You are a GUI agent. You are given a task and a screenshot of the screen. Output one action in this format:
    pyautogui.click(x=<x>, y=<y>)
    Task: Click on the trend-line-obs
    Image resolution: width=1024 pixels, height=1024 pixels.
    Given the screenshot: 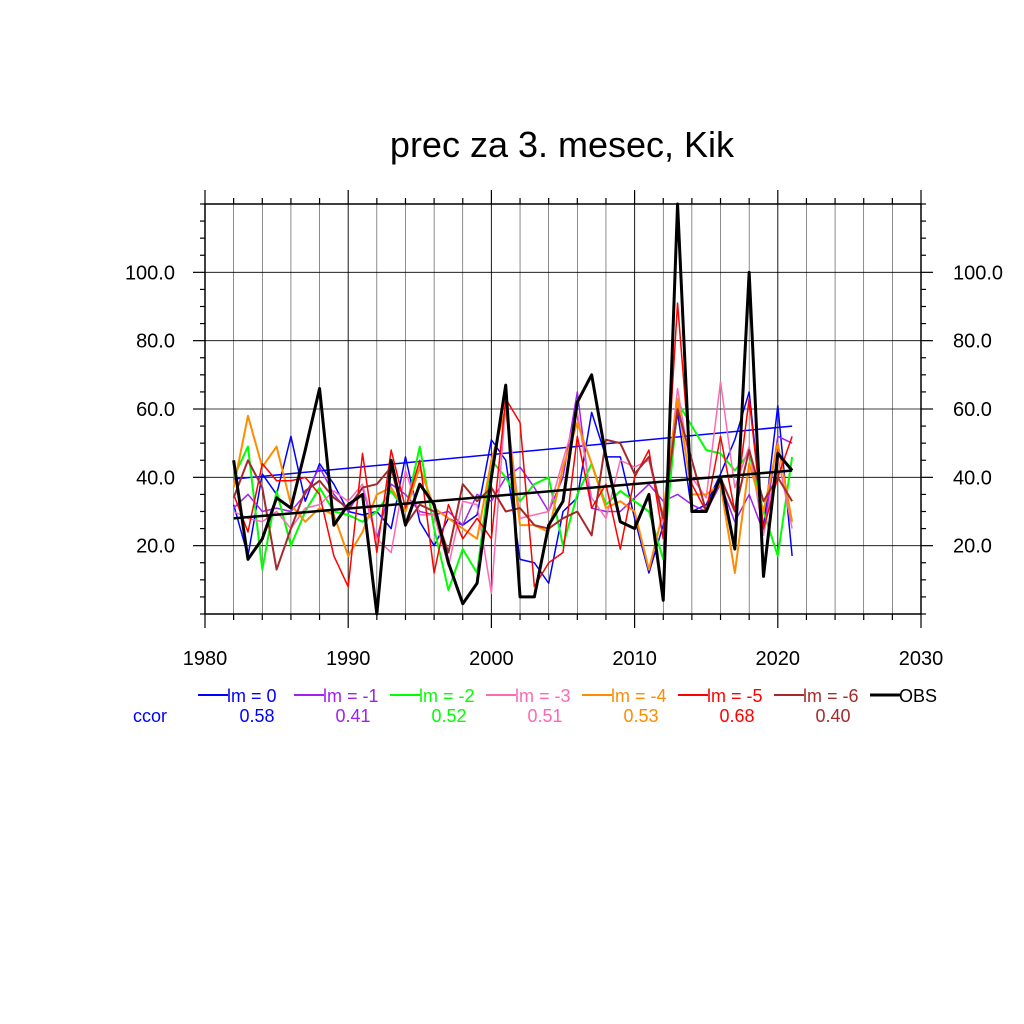 What is the action you would take?
    pyautogui.click(x=513, y=494)
    